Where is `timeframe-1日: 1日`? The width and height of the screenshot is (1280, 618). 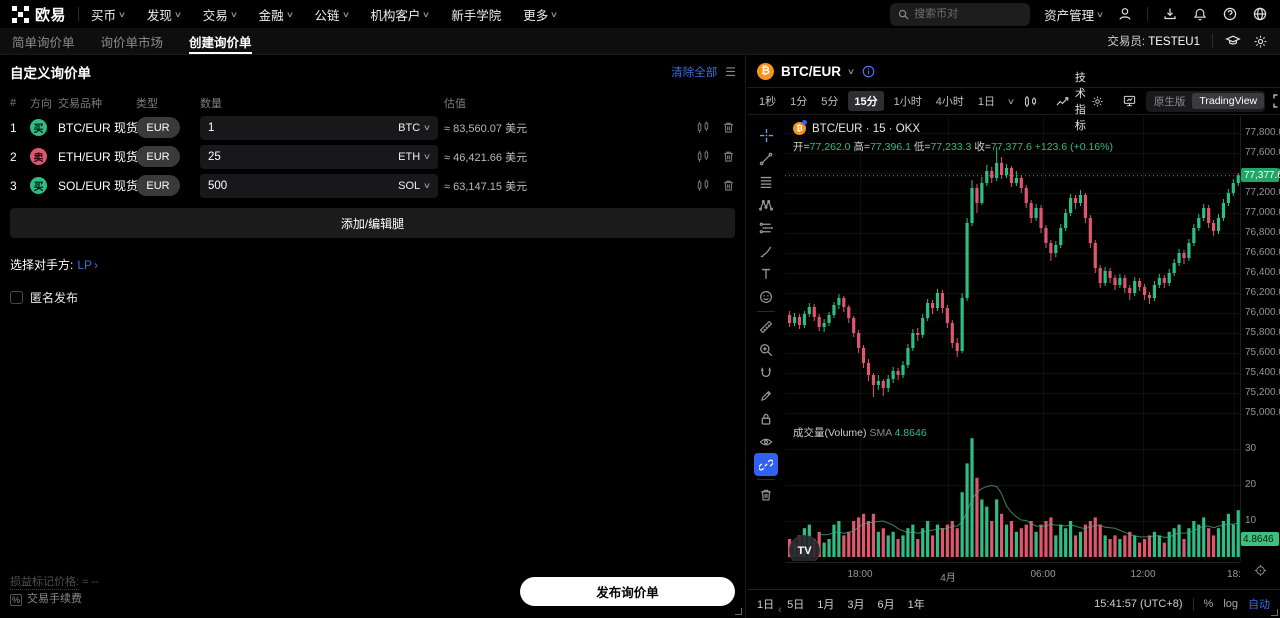
timeframe-1日: 1日 is located at coordinates (986, 102).